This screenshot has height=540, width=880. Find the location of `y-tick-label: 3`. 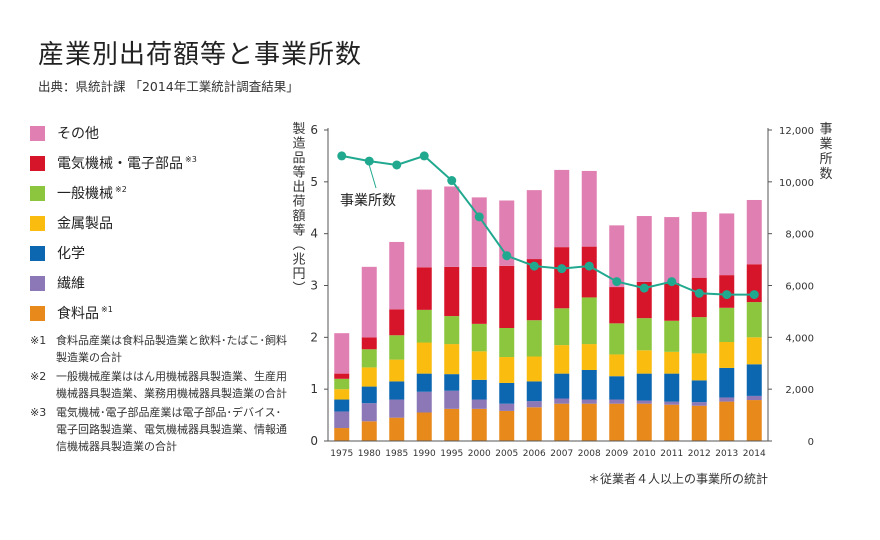

y-tick-label: 3 is located at coordinates (314, 286).